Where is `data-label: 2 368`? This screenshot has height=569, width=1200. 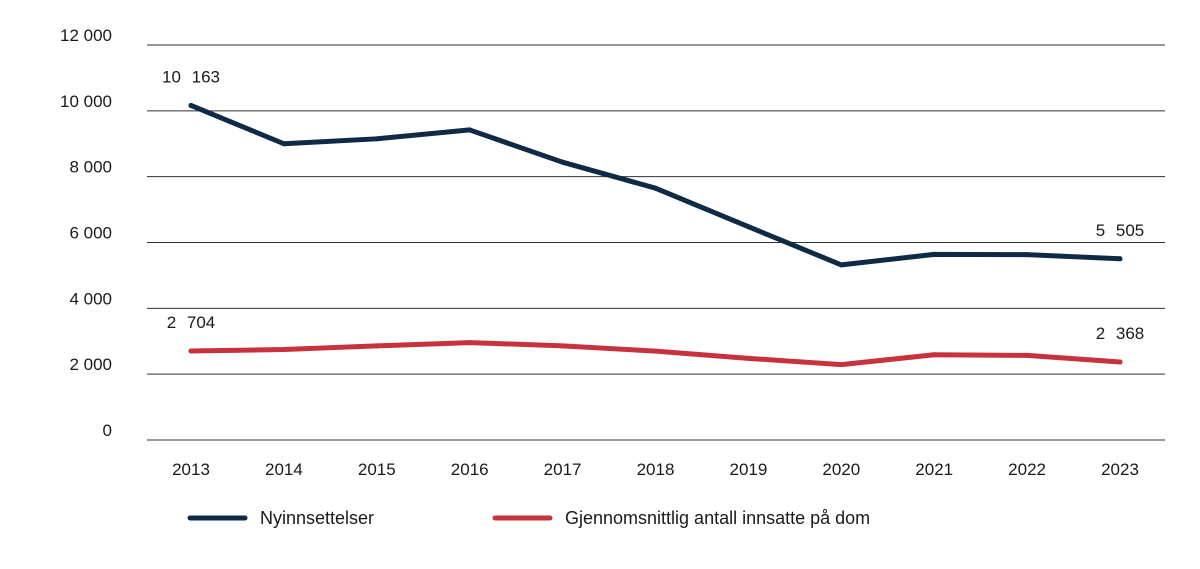
data-label: 2 368 is located at coordinates (1120, 333).